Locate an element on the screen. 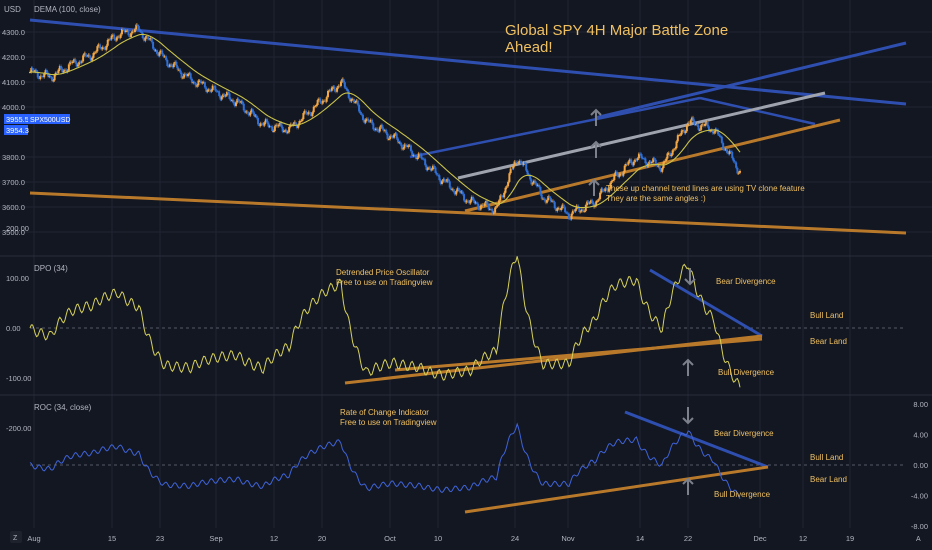  channel-mid-gray is located at coordinates (641, 135).